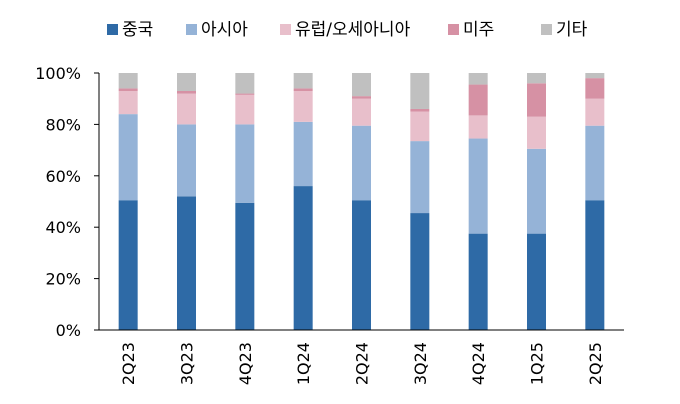 The height and width of the screenshot is (404, 680). Describe the element at coordinates (58, 73) in the screenshot. I see `y-tick-label: 100%` at that location.